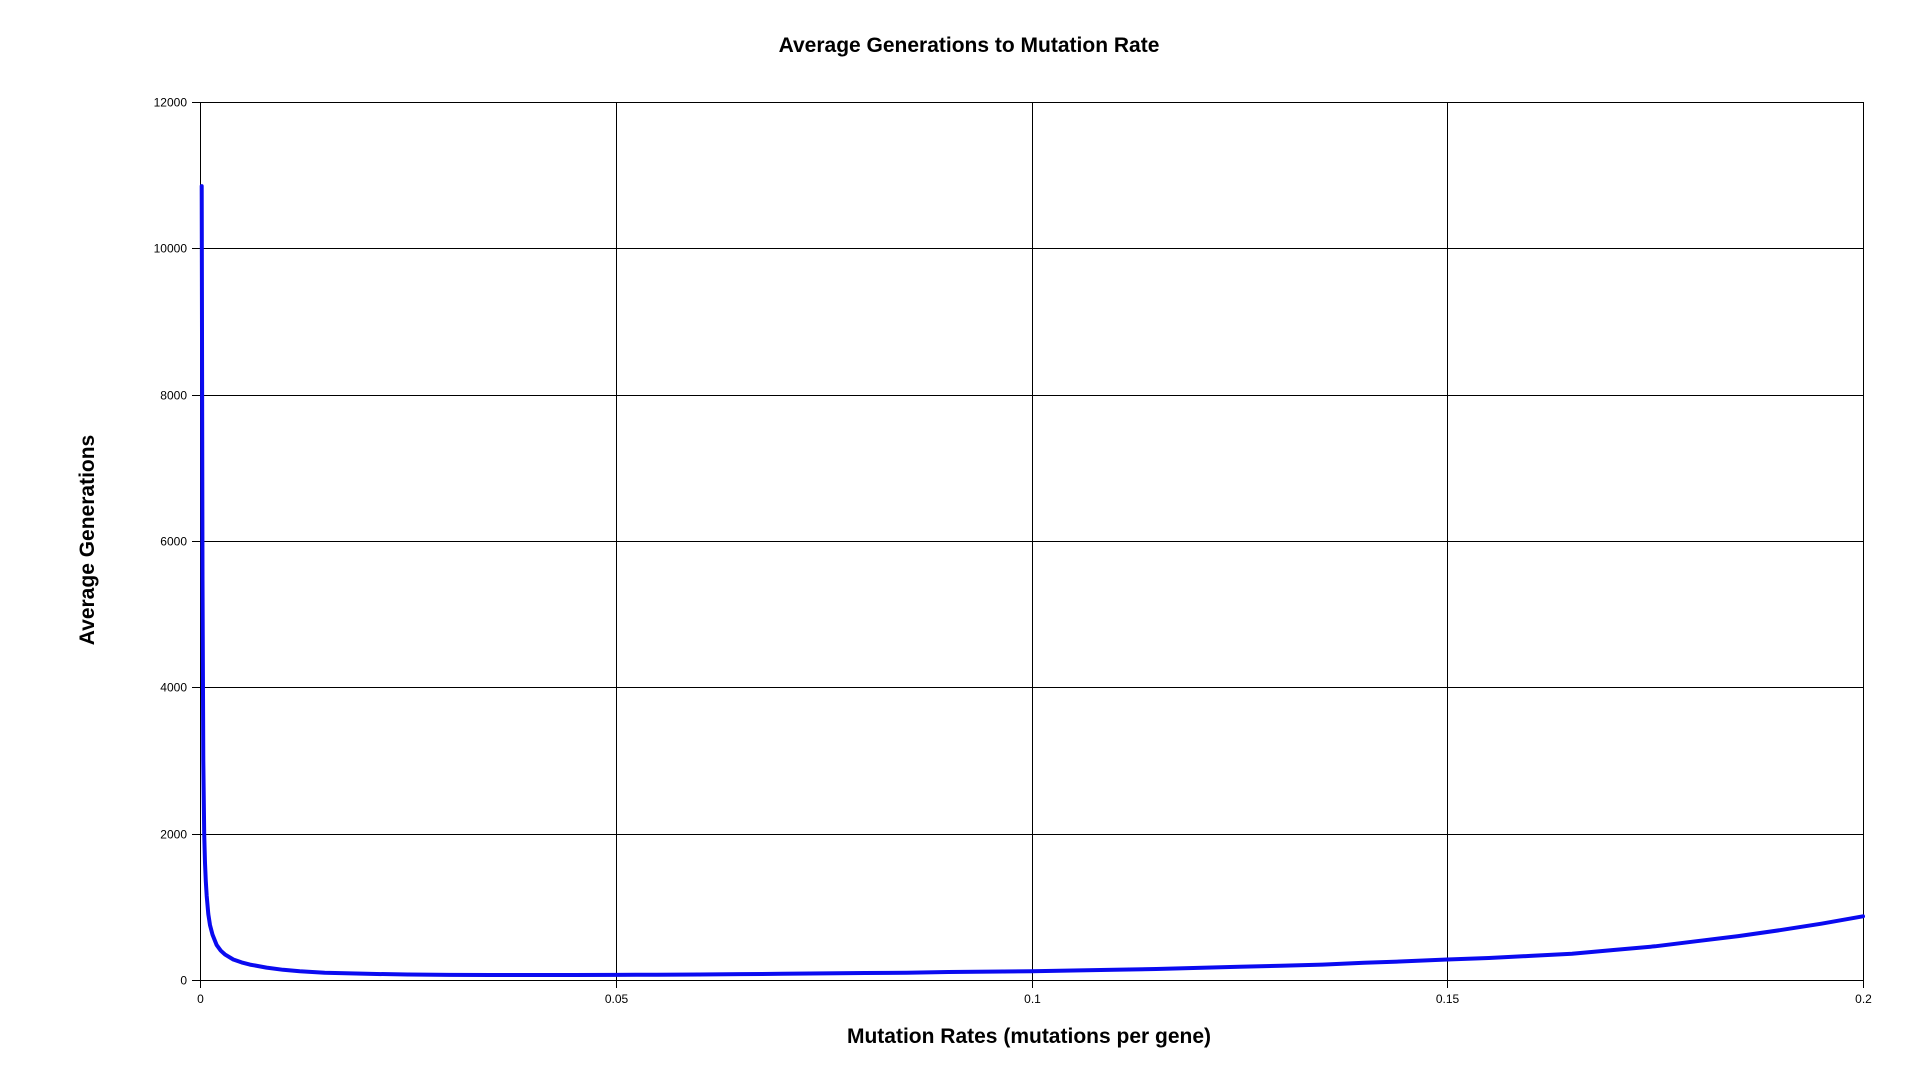  I want to click on y-tick-label: 8000, so click(173, 396).